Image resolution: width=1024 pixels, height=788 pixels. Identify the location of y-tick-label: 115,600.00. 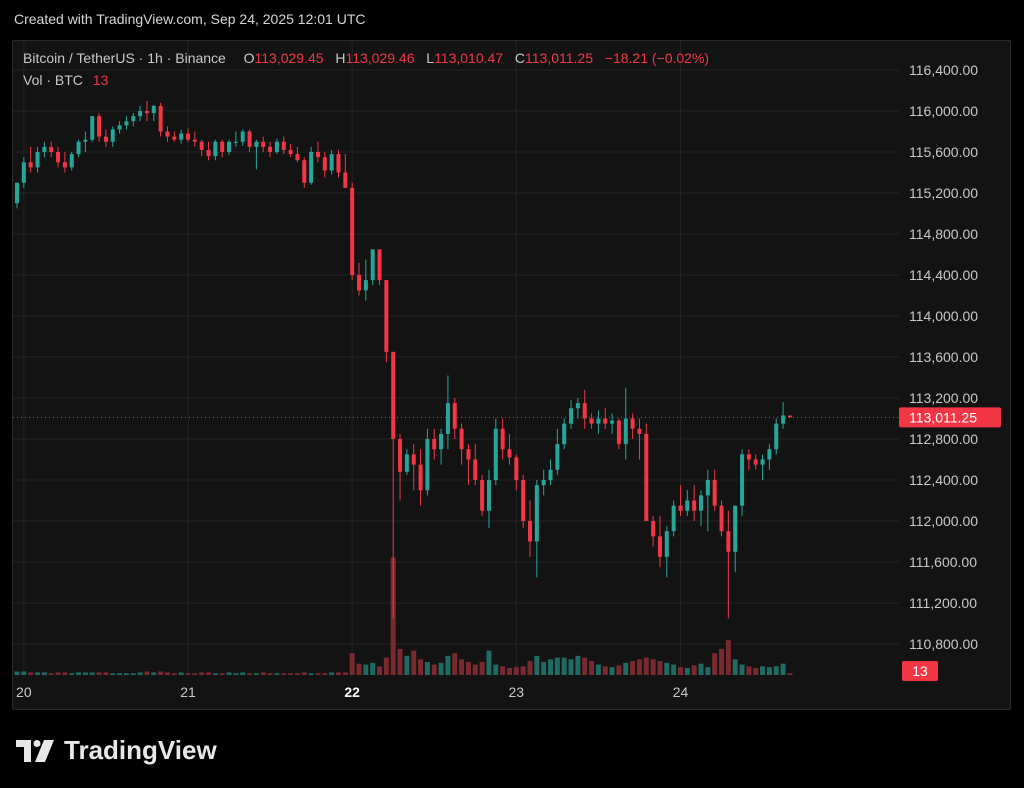
(943, 152).